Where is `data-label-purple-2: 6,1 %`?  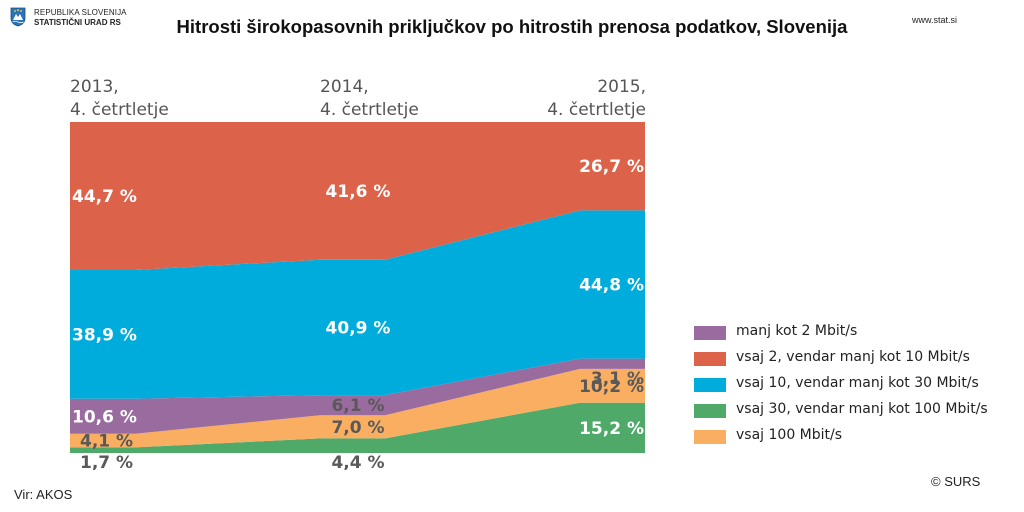
data-label-purple-2: 6,1 % is located at coordinates (357, 406).